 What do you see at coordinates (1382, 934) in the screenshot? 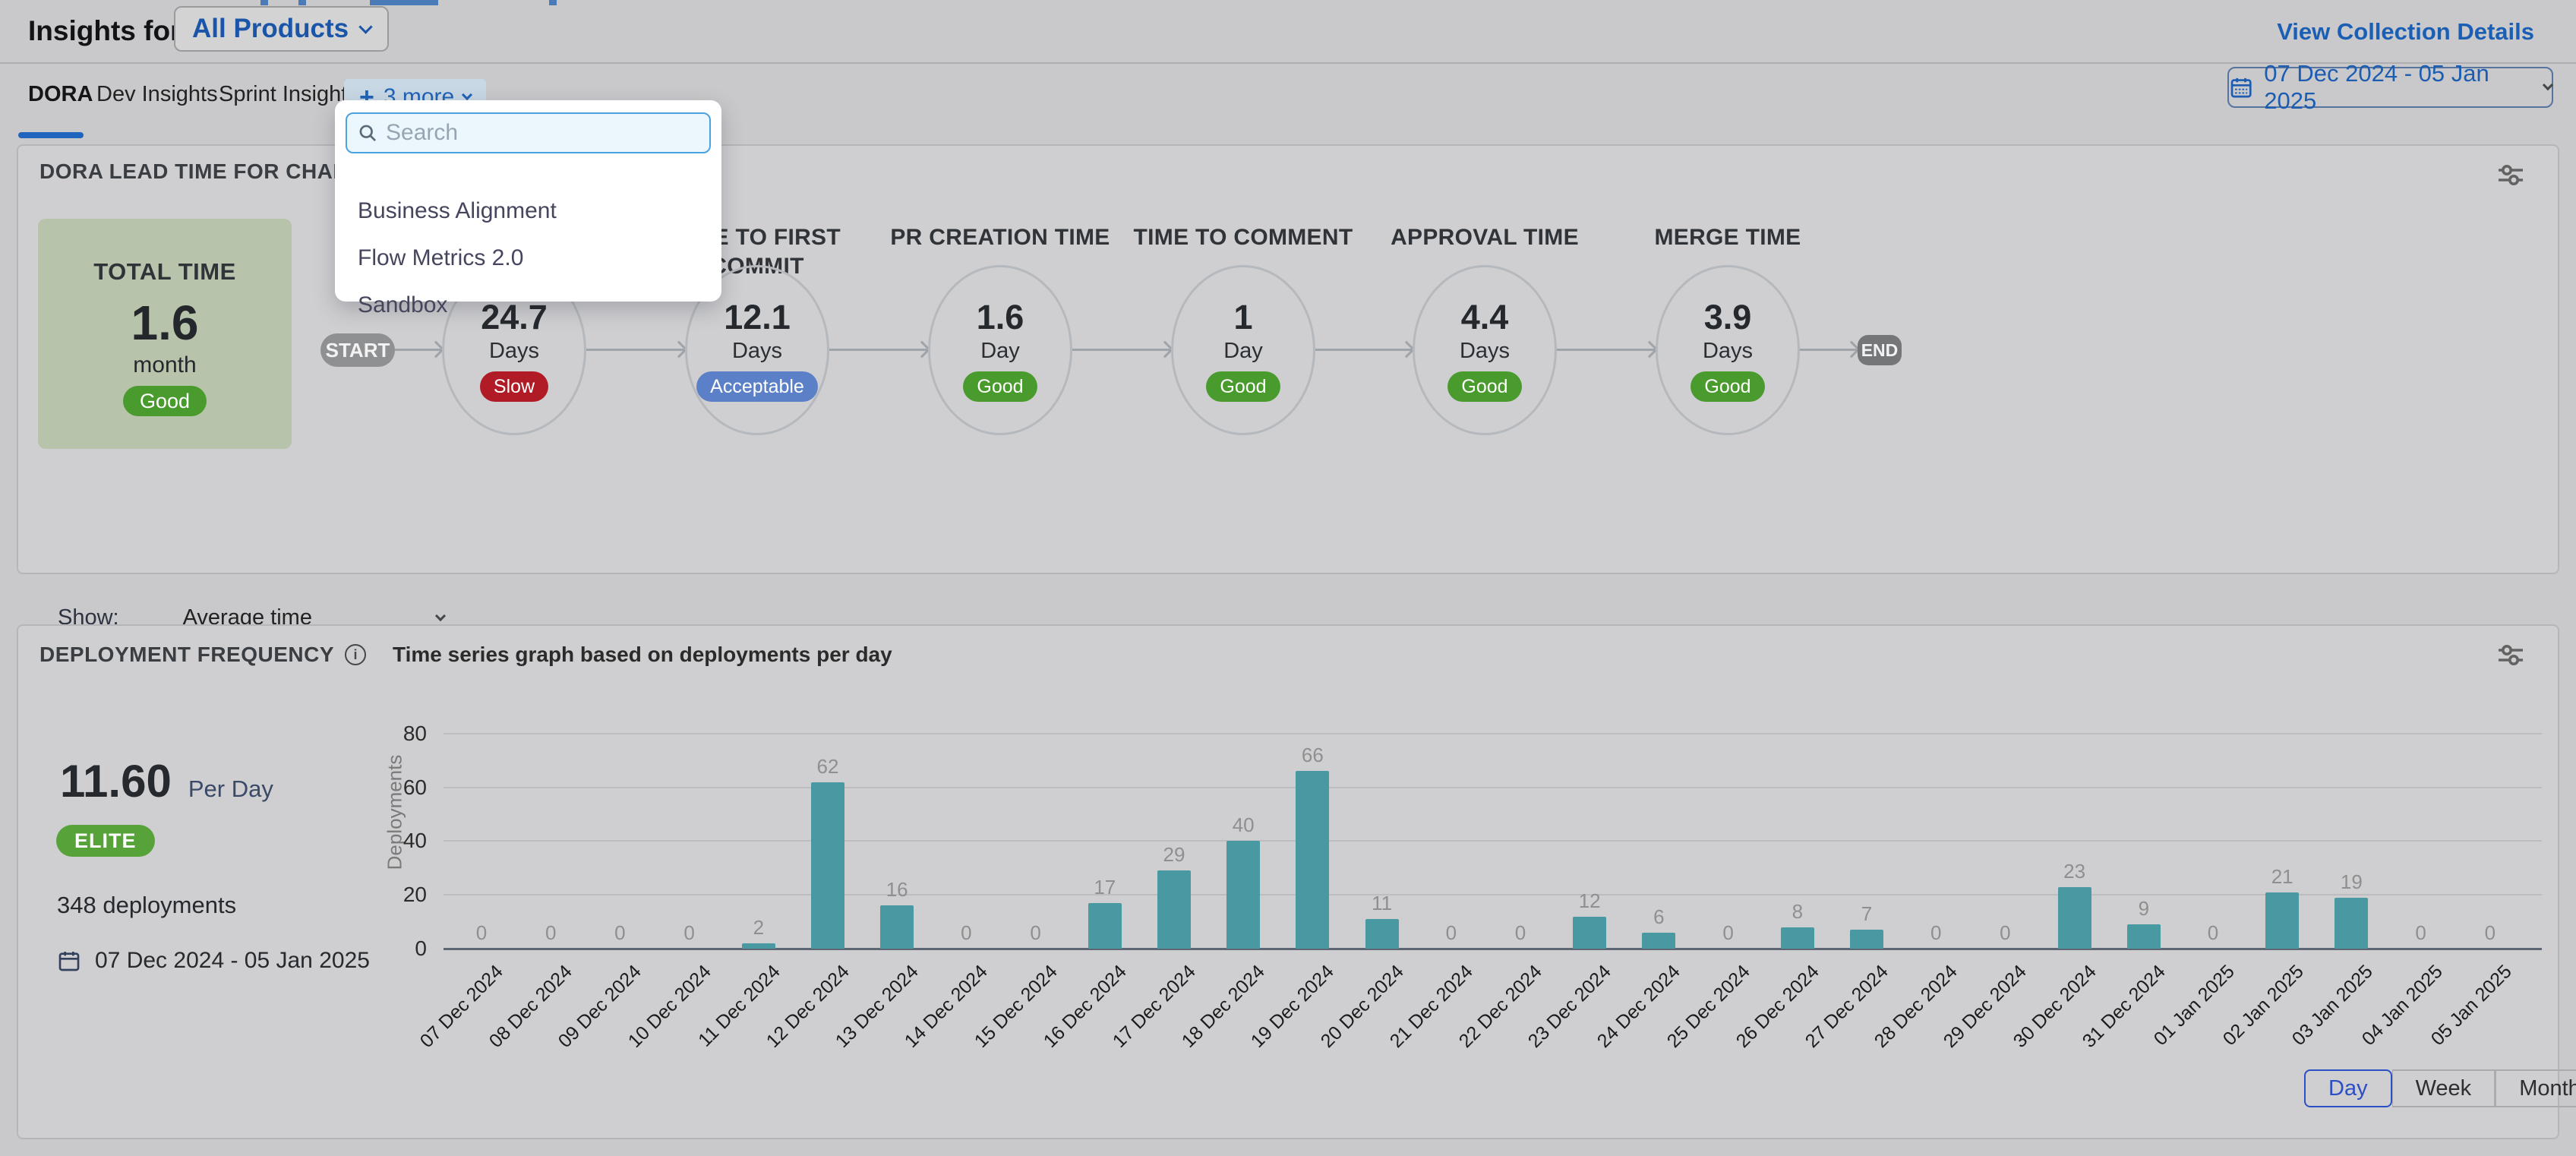
I see `bar-20-dec-2024` at bounding box center [1382, 934].